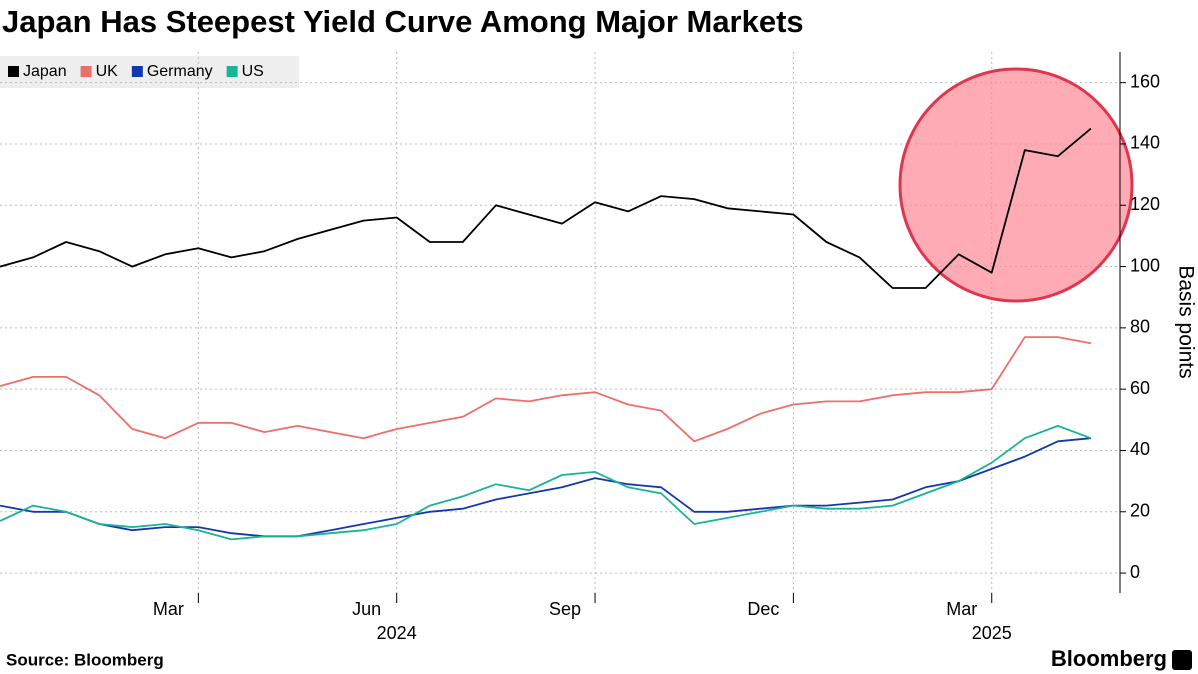  What do you see at coordinates (366, 609) in the screenshot?
I see `x-tick-label: Jun` at bounding box center [366, 609].